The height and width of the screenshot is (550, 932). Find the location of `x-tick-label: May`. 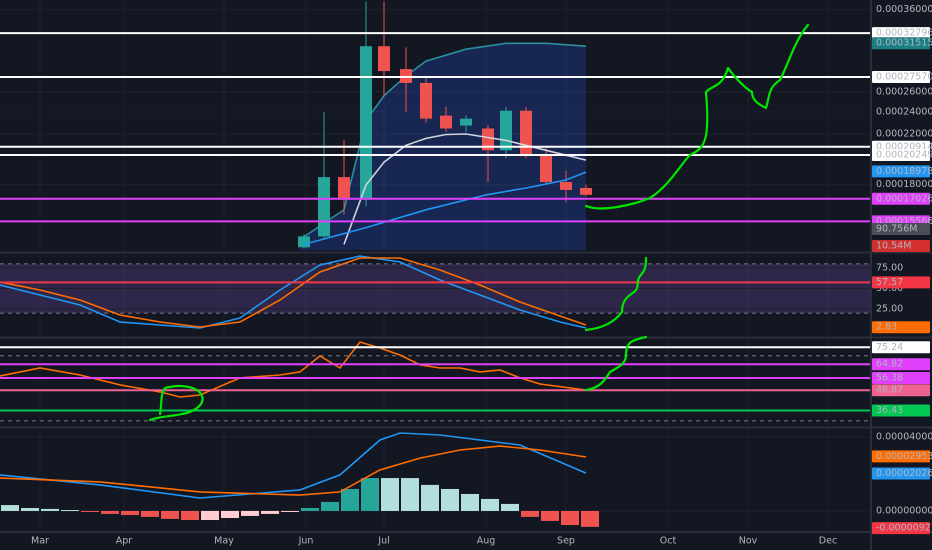

x-tick-label: May is located at coordinates (224, 541).